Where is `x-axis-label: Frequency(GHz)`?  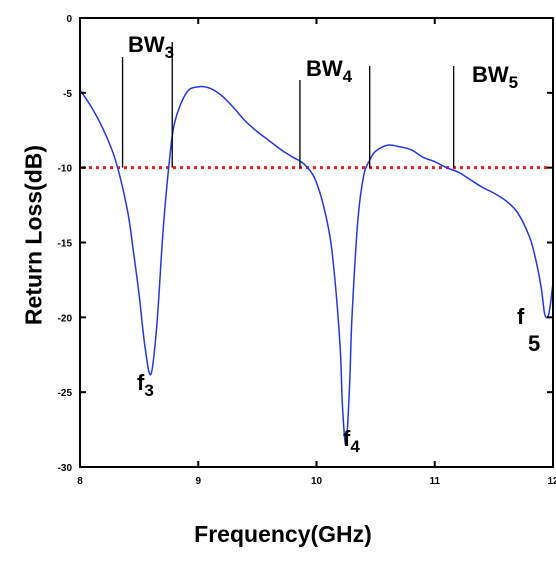
x-axis-label: Frequency(GHz) is located at coordinates (283, 534).